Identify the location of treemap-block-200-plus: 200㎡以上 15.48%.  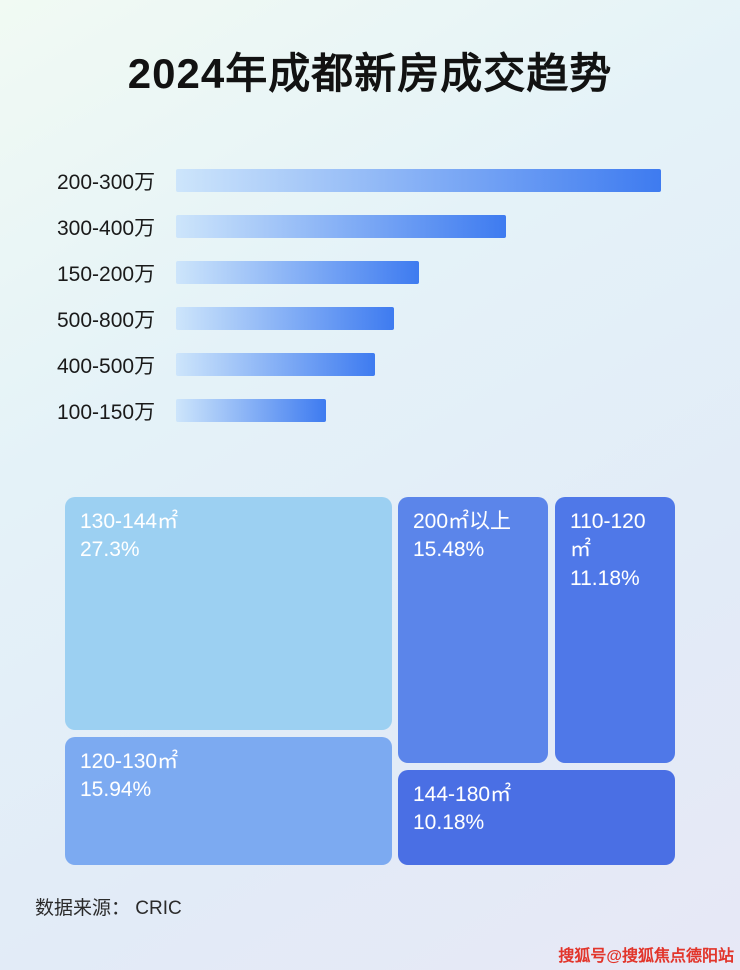
(473, 630).